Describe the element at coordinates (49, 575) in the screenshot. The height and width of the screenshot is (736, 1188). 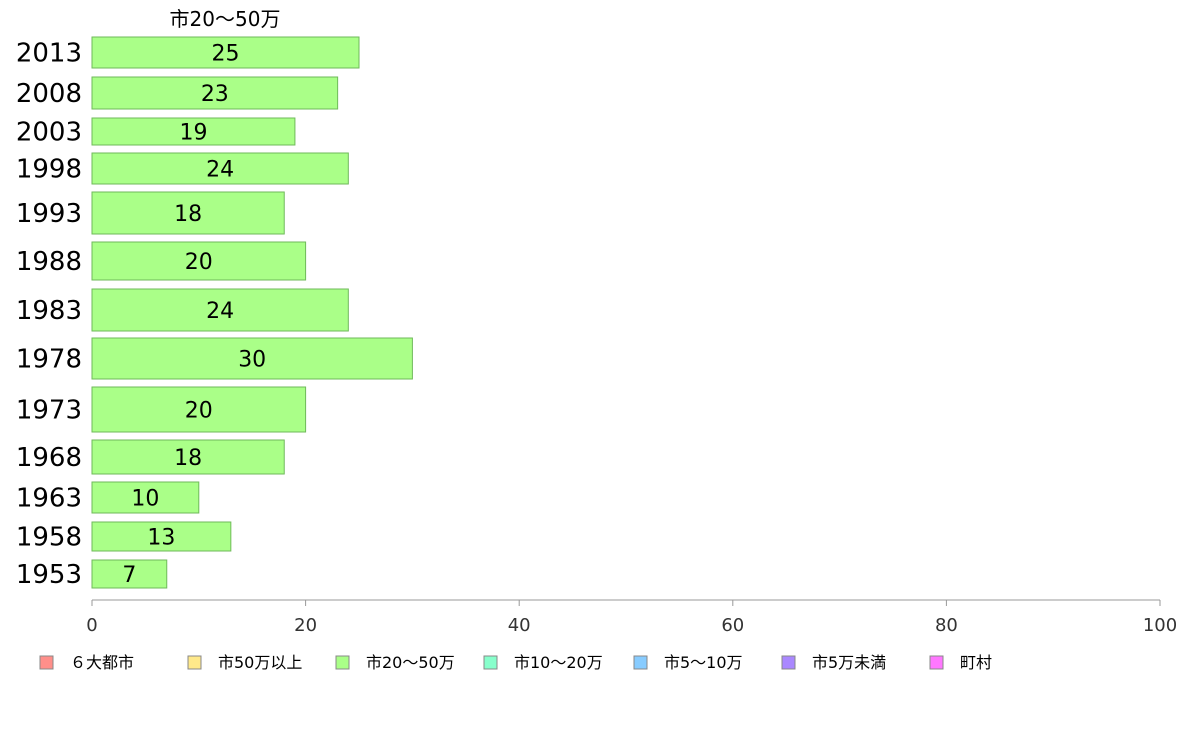
I see `year-label: 1953` at that location.